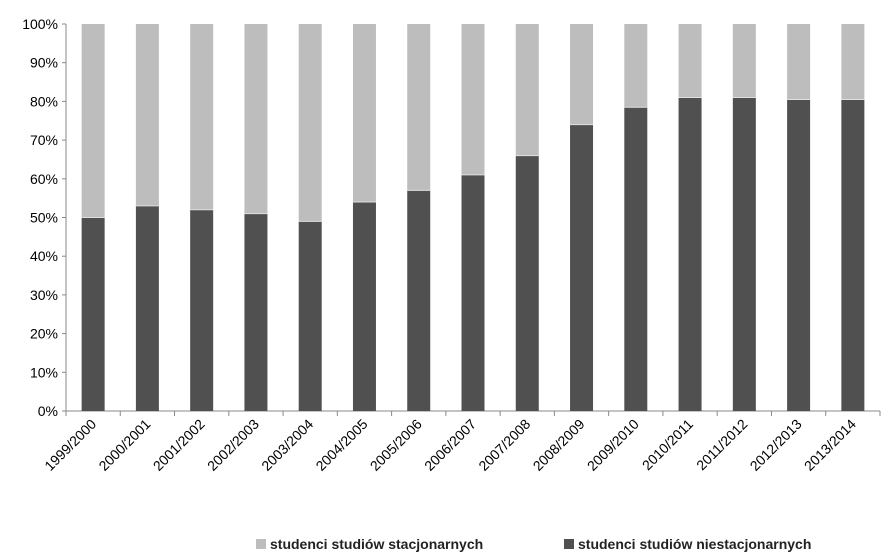 The width and height of the screenshot is (885, 554). Describe the element at coordinates (44, 256) in the screenshot. I see `y-tick-label: 40%` at that location.